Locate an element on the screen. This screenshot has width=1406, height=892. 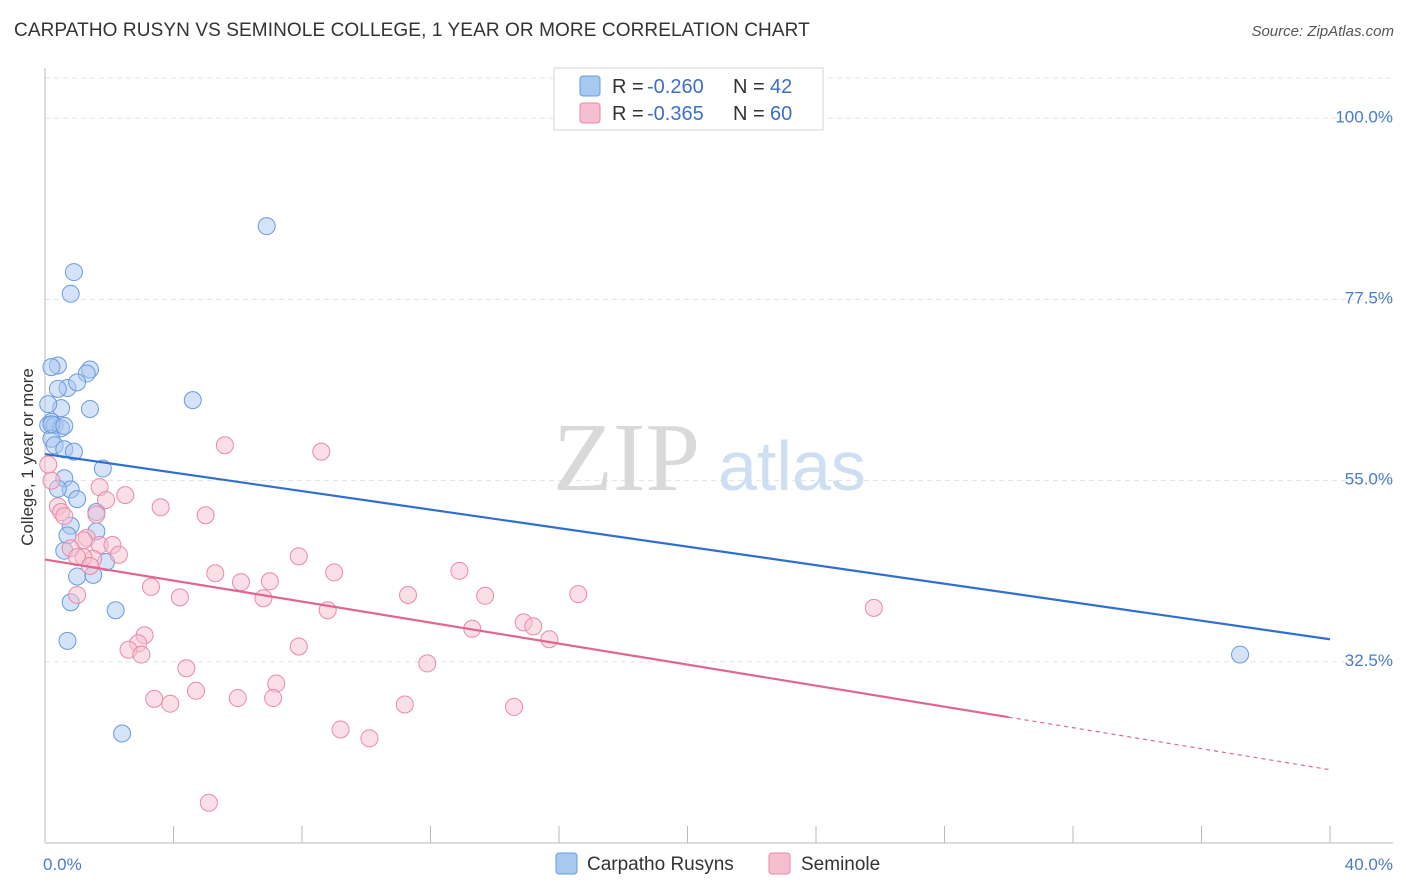
watermark: ZIP atlas is located at coordinates (709, 458).